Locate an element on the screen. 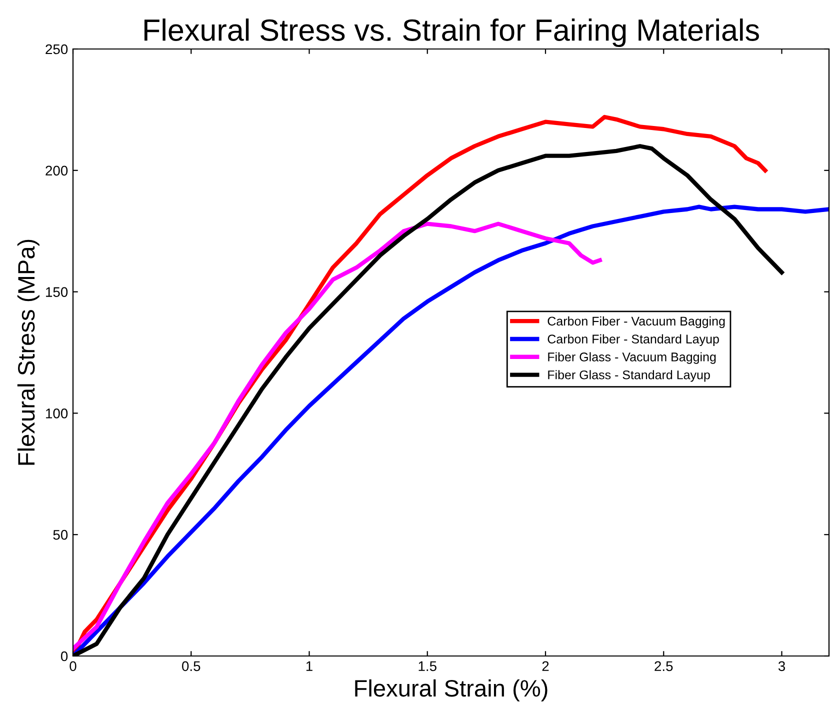 The image size is (833, 708). y-tick-label: 250 is located at coordinates (57, 49).